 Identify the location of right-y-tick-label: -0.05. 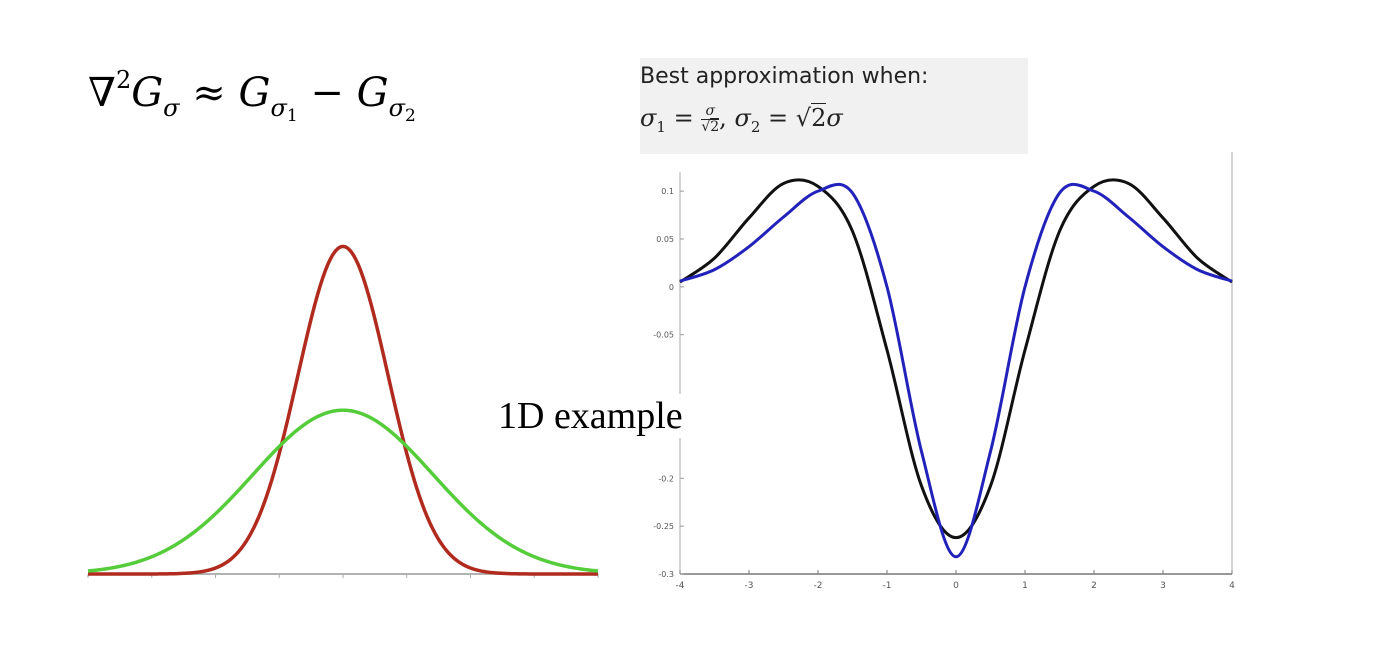
(663, 335).